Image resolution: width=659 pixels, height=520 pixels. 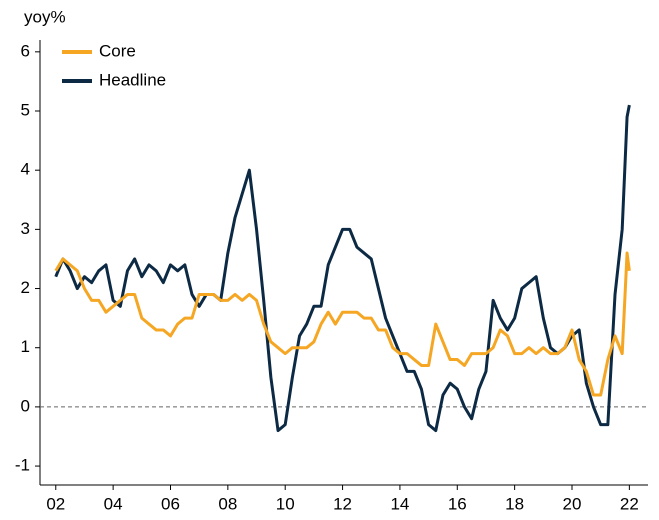 I want to click on x-tick-label: 02, so click(x=55, y=503).